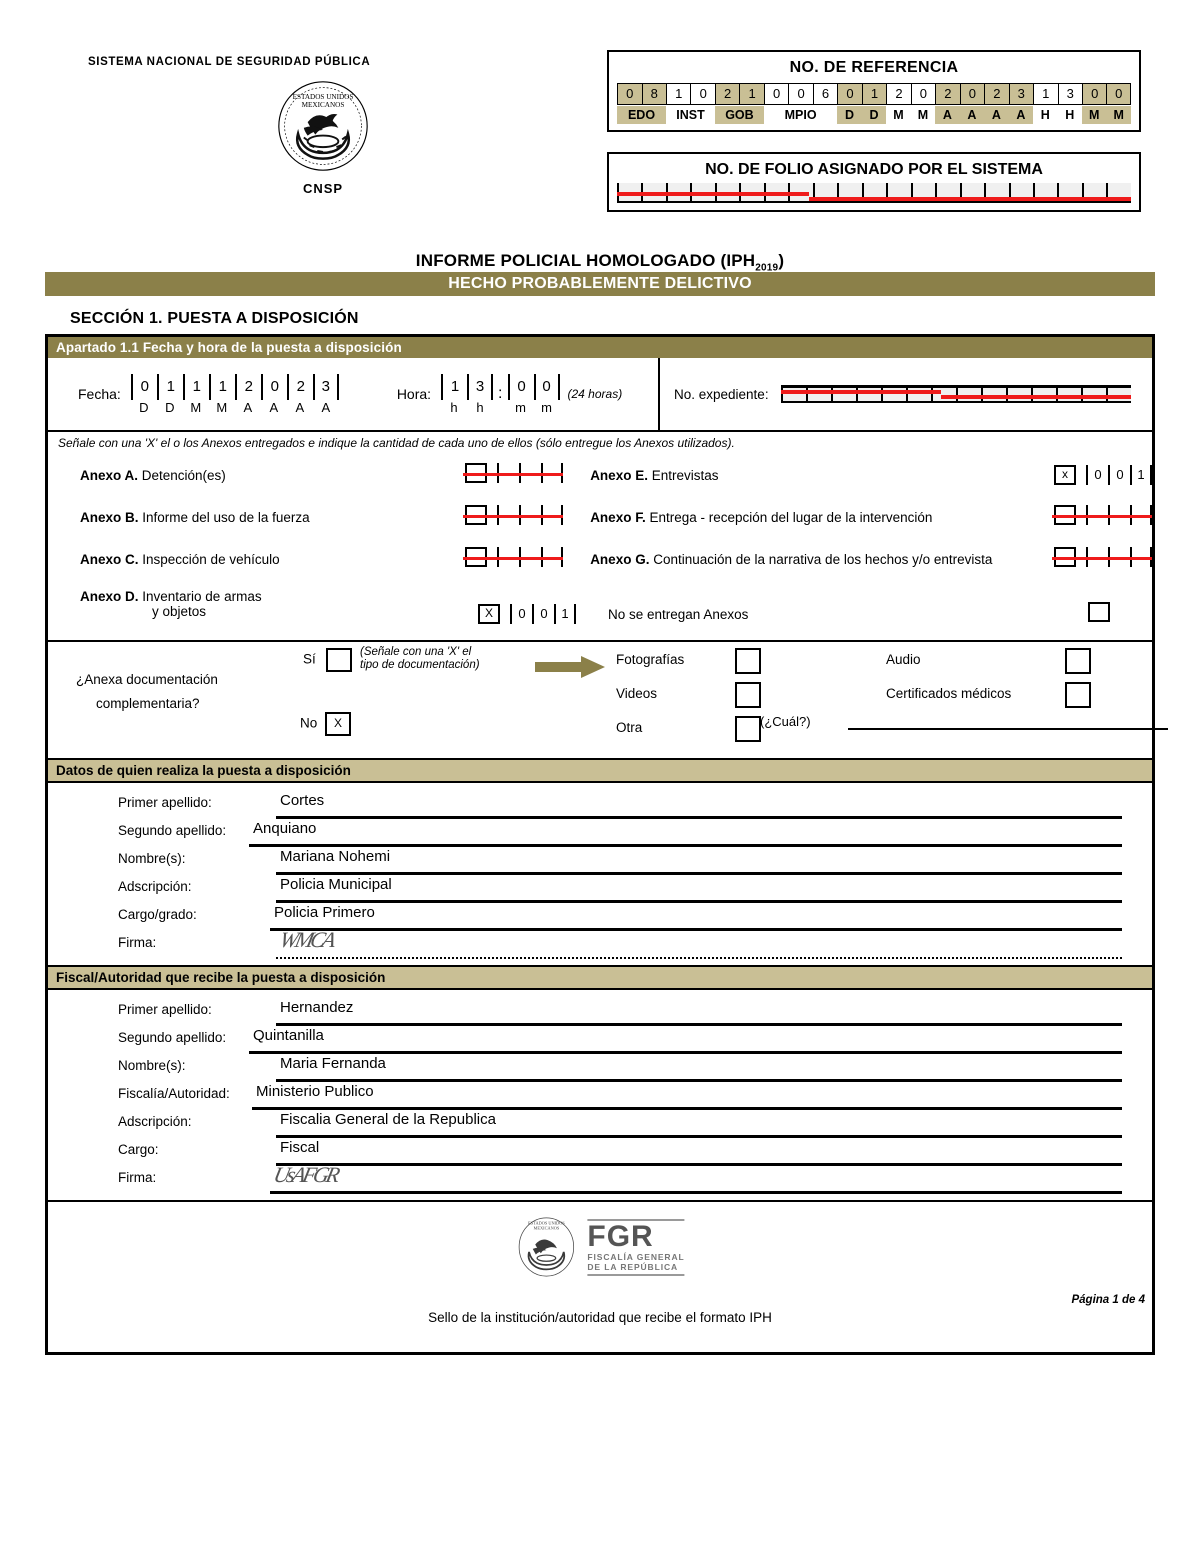 Image resolution: width=1200 pixels, height=1553 pixels. What do you see at coordinates (302, 800) in the screenshot?
I see `realiza-value-0: Cortes` at bounding box center [302, 800].